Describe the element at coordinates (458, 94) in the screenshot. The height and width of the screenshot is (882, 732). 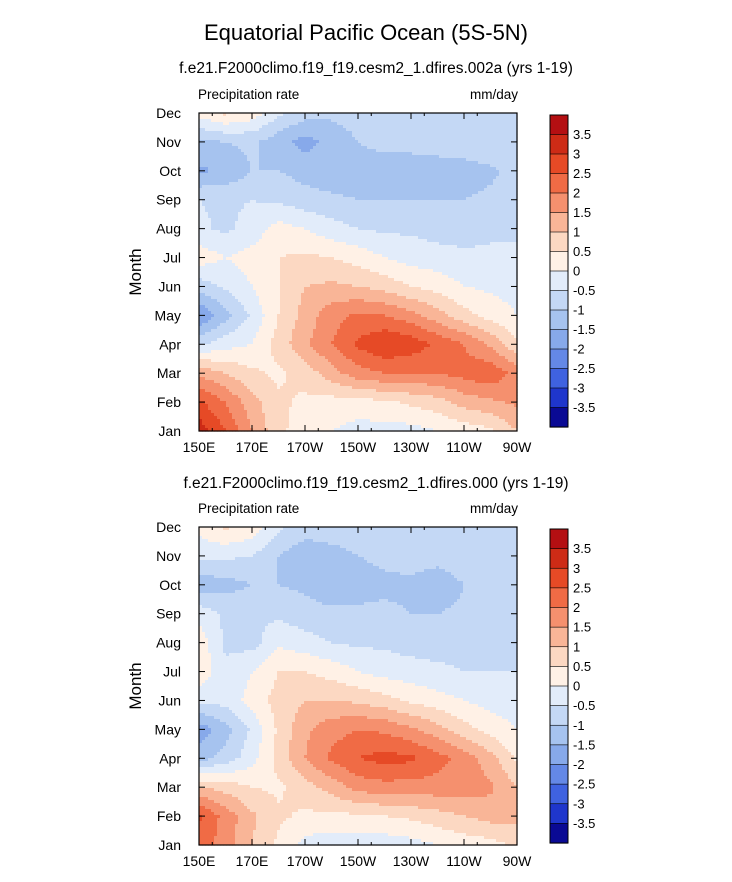
I see `panel-1-units-label: mm/day` at that location.